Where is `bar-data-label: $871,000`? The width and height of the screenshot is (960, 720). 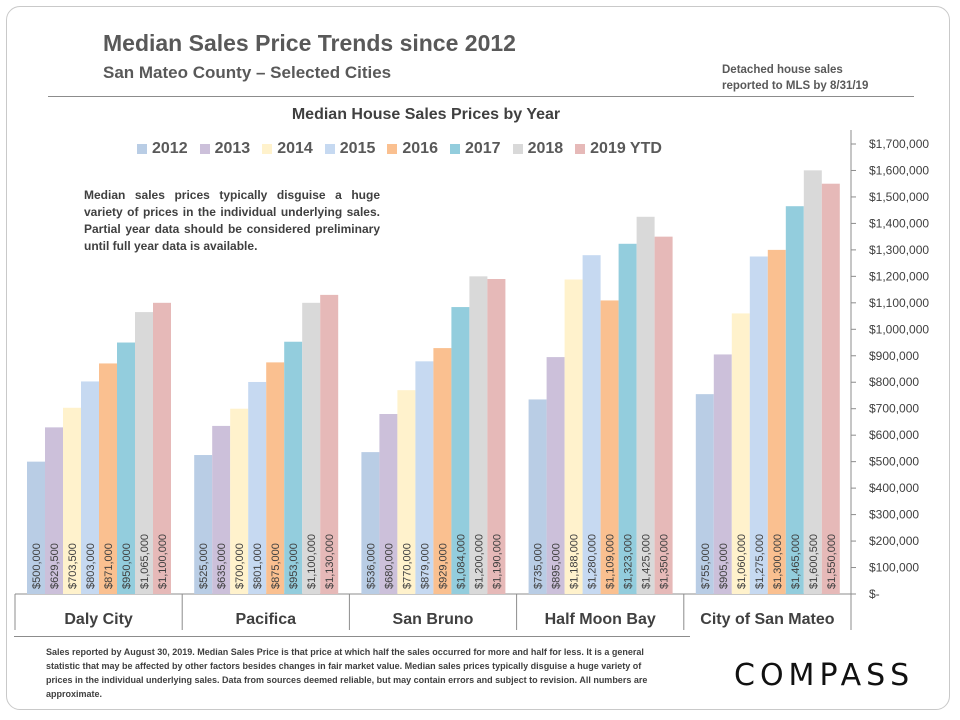
bar-data-label: $871,000 is located at coordinates (109, 566).